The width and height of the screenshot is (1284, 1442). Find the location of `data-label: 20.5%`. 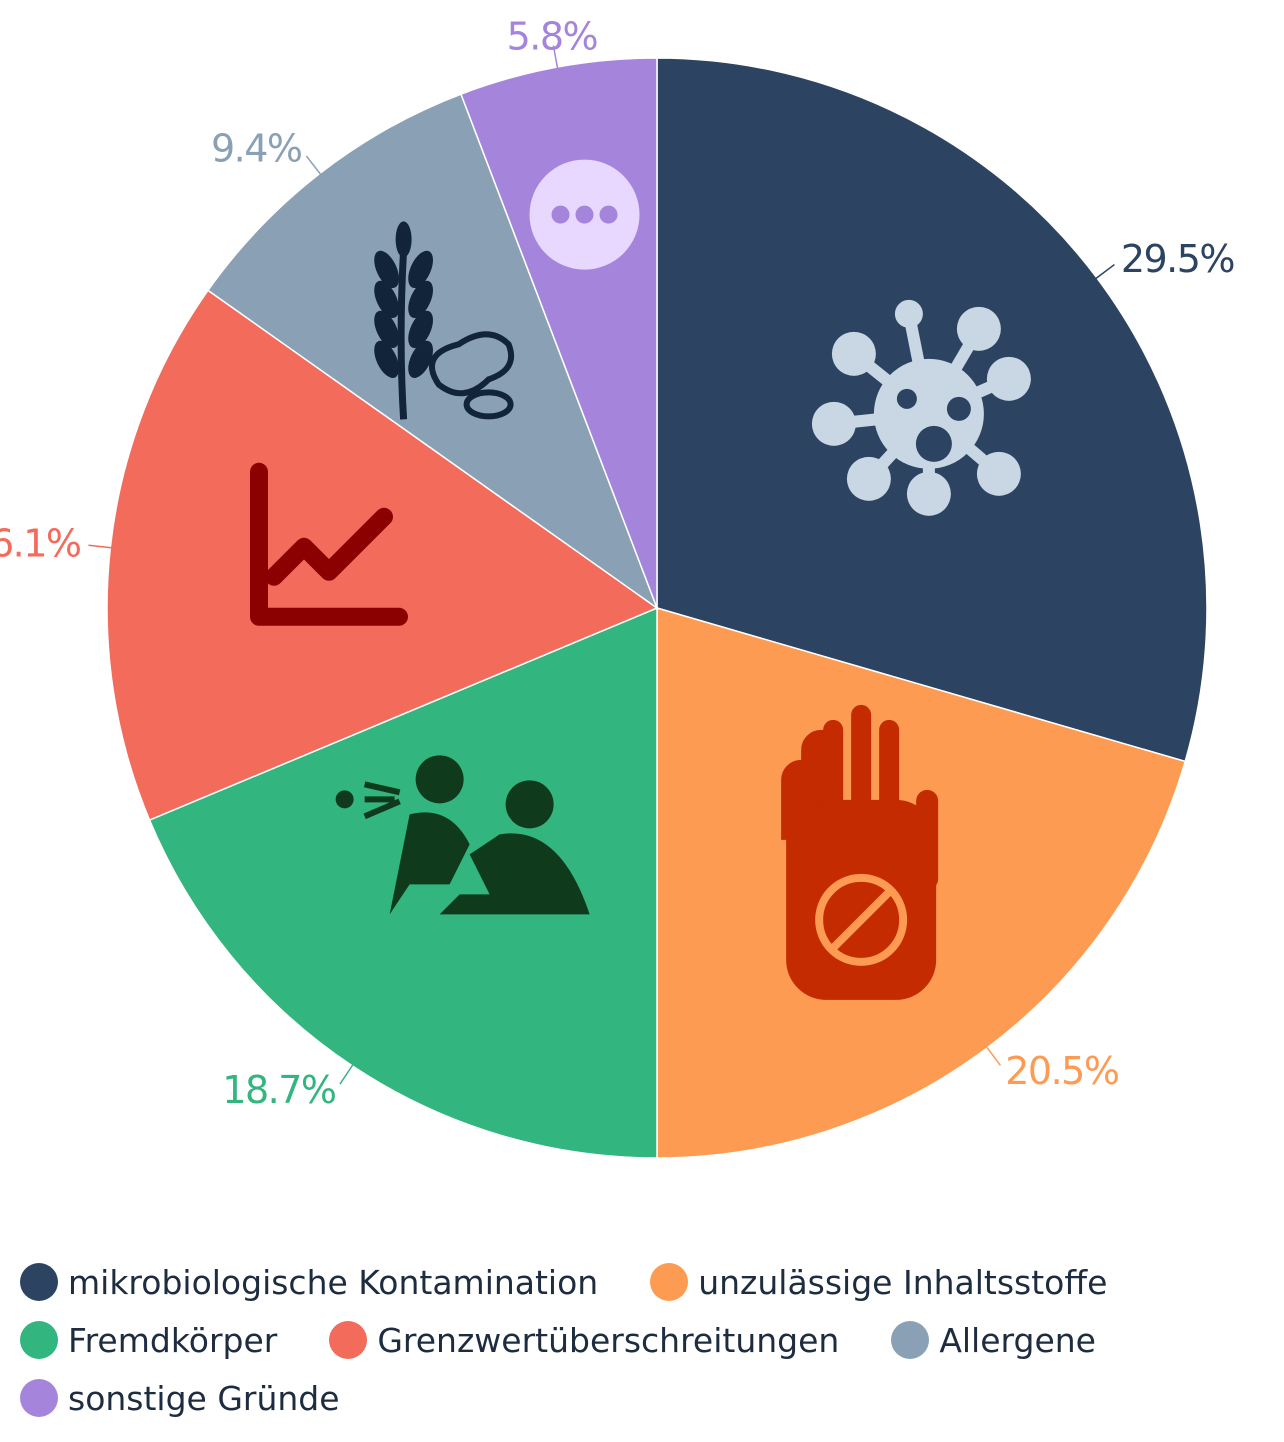

data-label: 20.5% is located at coordinates (1062, 1071).